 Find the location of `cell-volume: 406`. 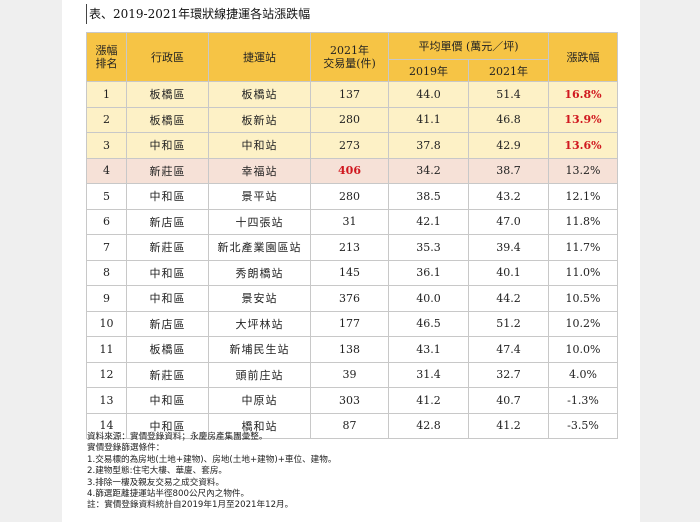

cell-volume: 406 is located at coordinates (349, 170).